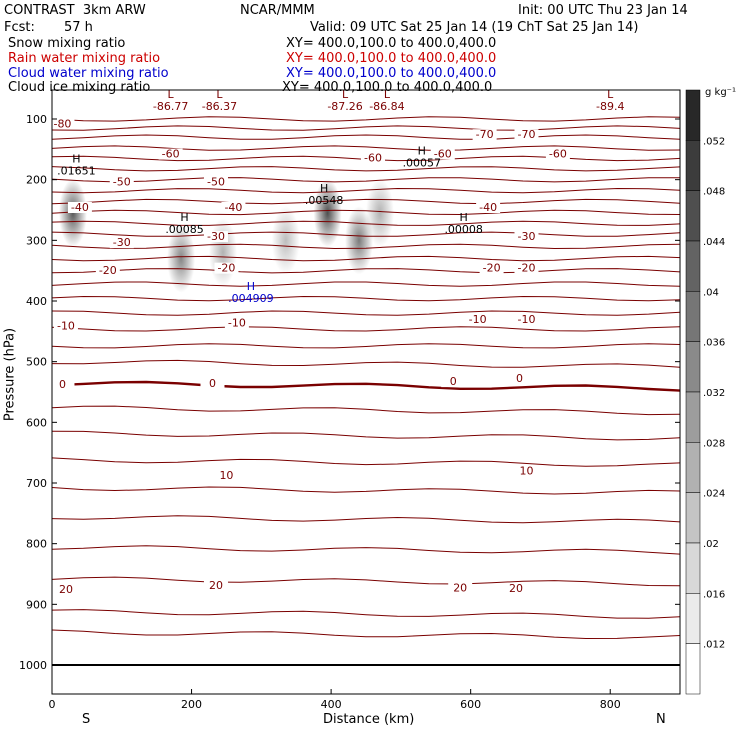 The width and height of the screenshot is (740, 740). What do you see at coordinates (36, 604) in the screenshot?
I see `y-tick-label: 900` at bounding box center [36, 604].